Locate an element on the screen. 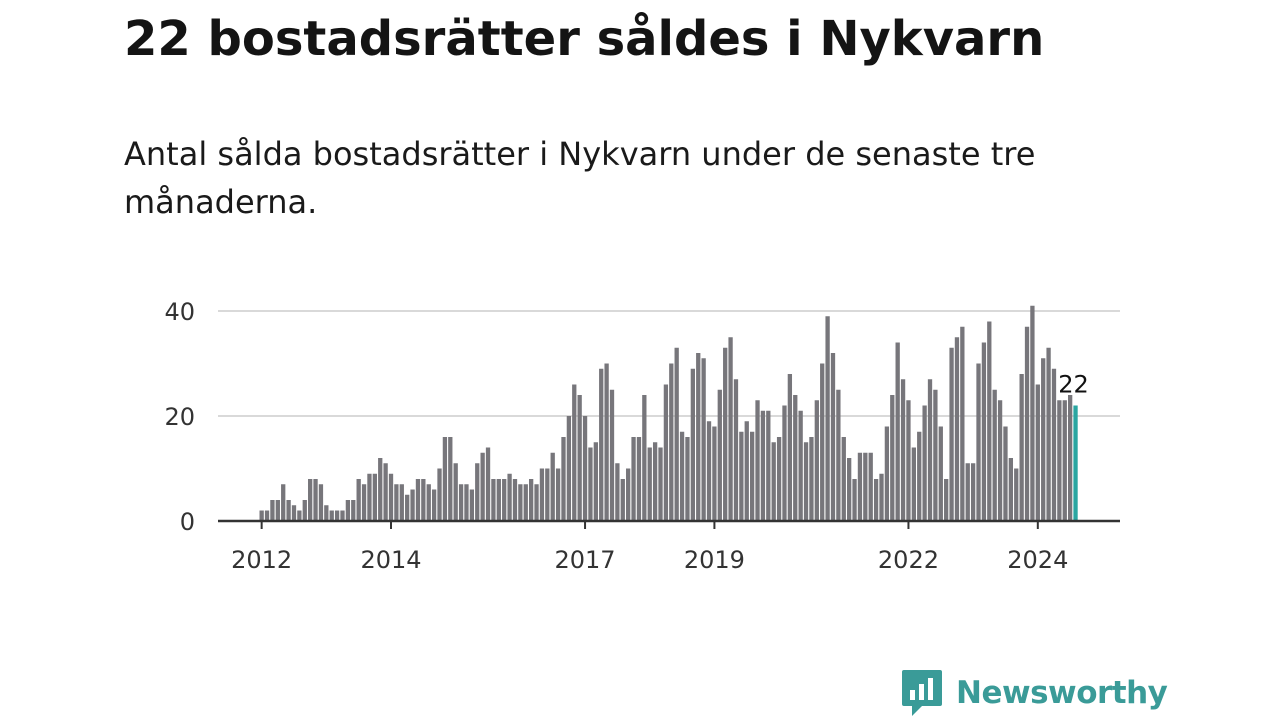  x-tick-label-2019: 2019 is located at coordinates (714, 560).